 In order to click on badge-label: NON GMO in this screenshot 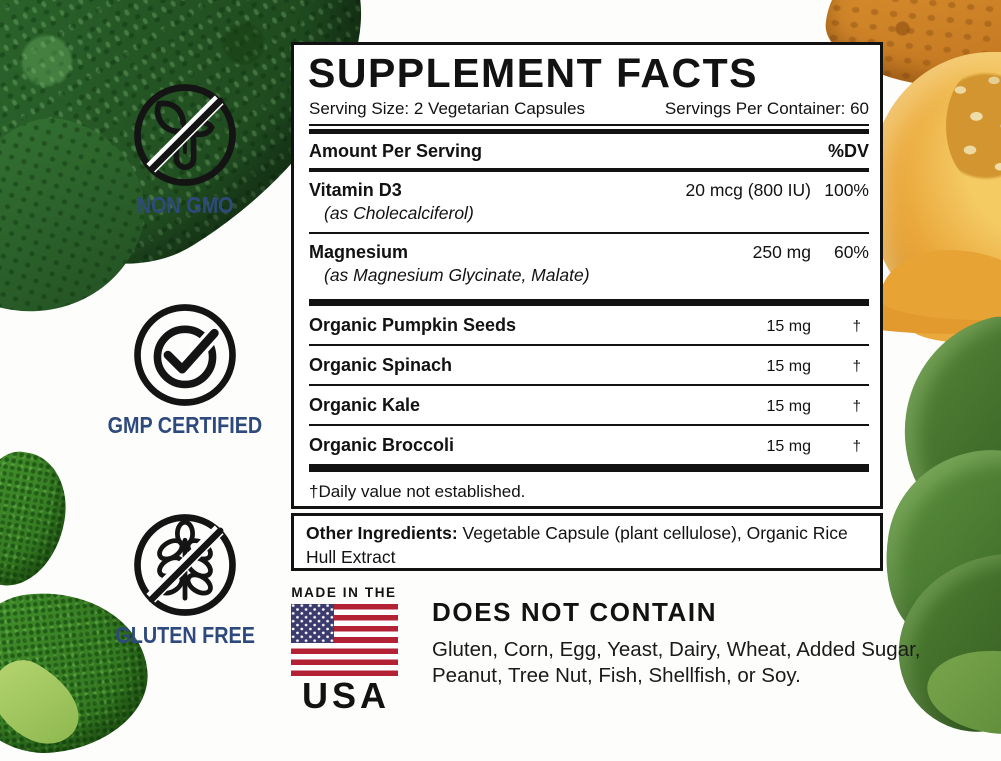, I will do `click(185, 205)`.